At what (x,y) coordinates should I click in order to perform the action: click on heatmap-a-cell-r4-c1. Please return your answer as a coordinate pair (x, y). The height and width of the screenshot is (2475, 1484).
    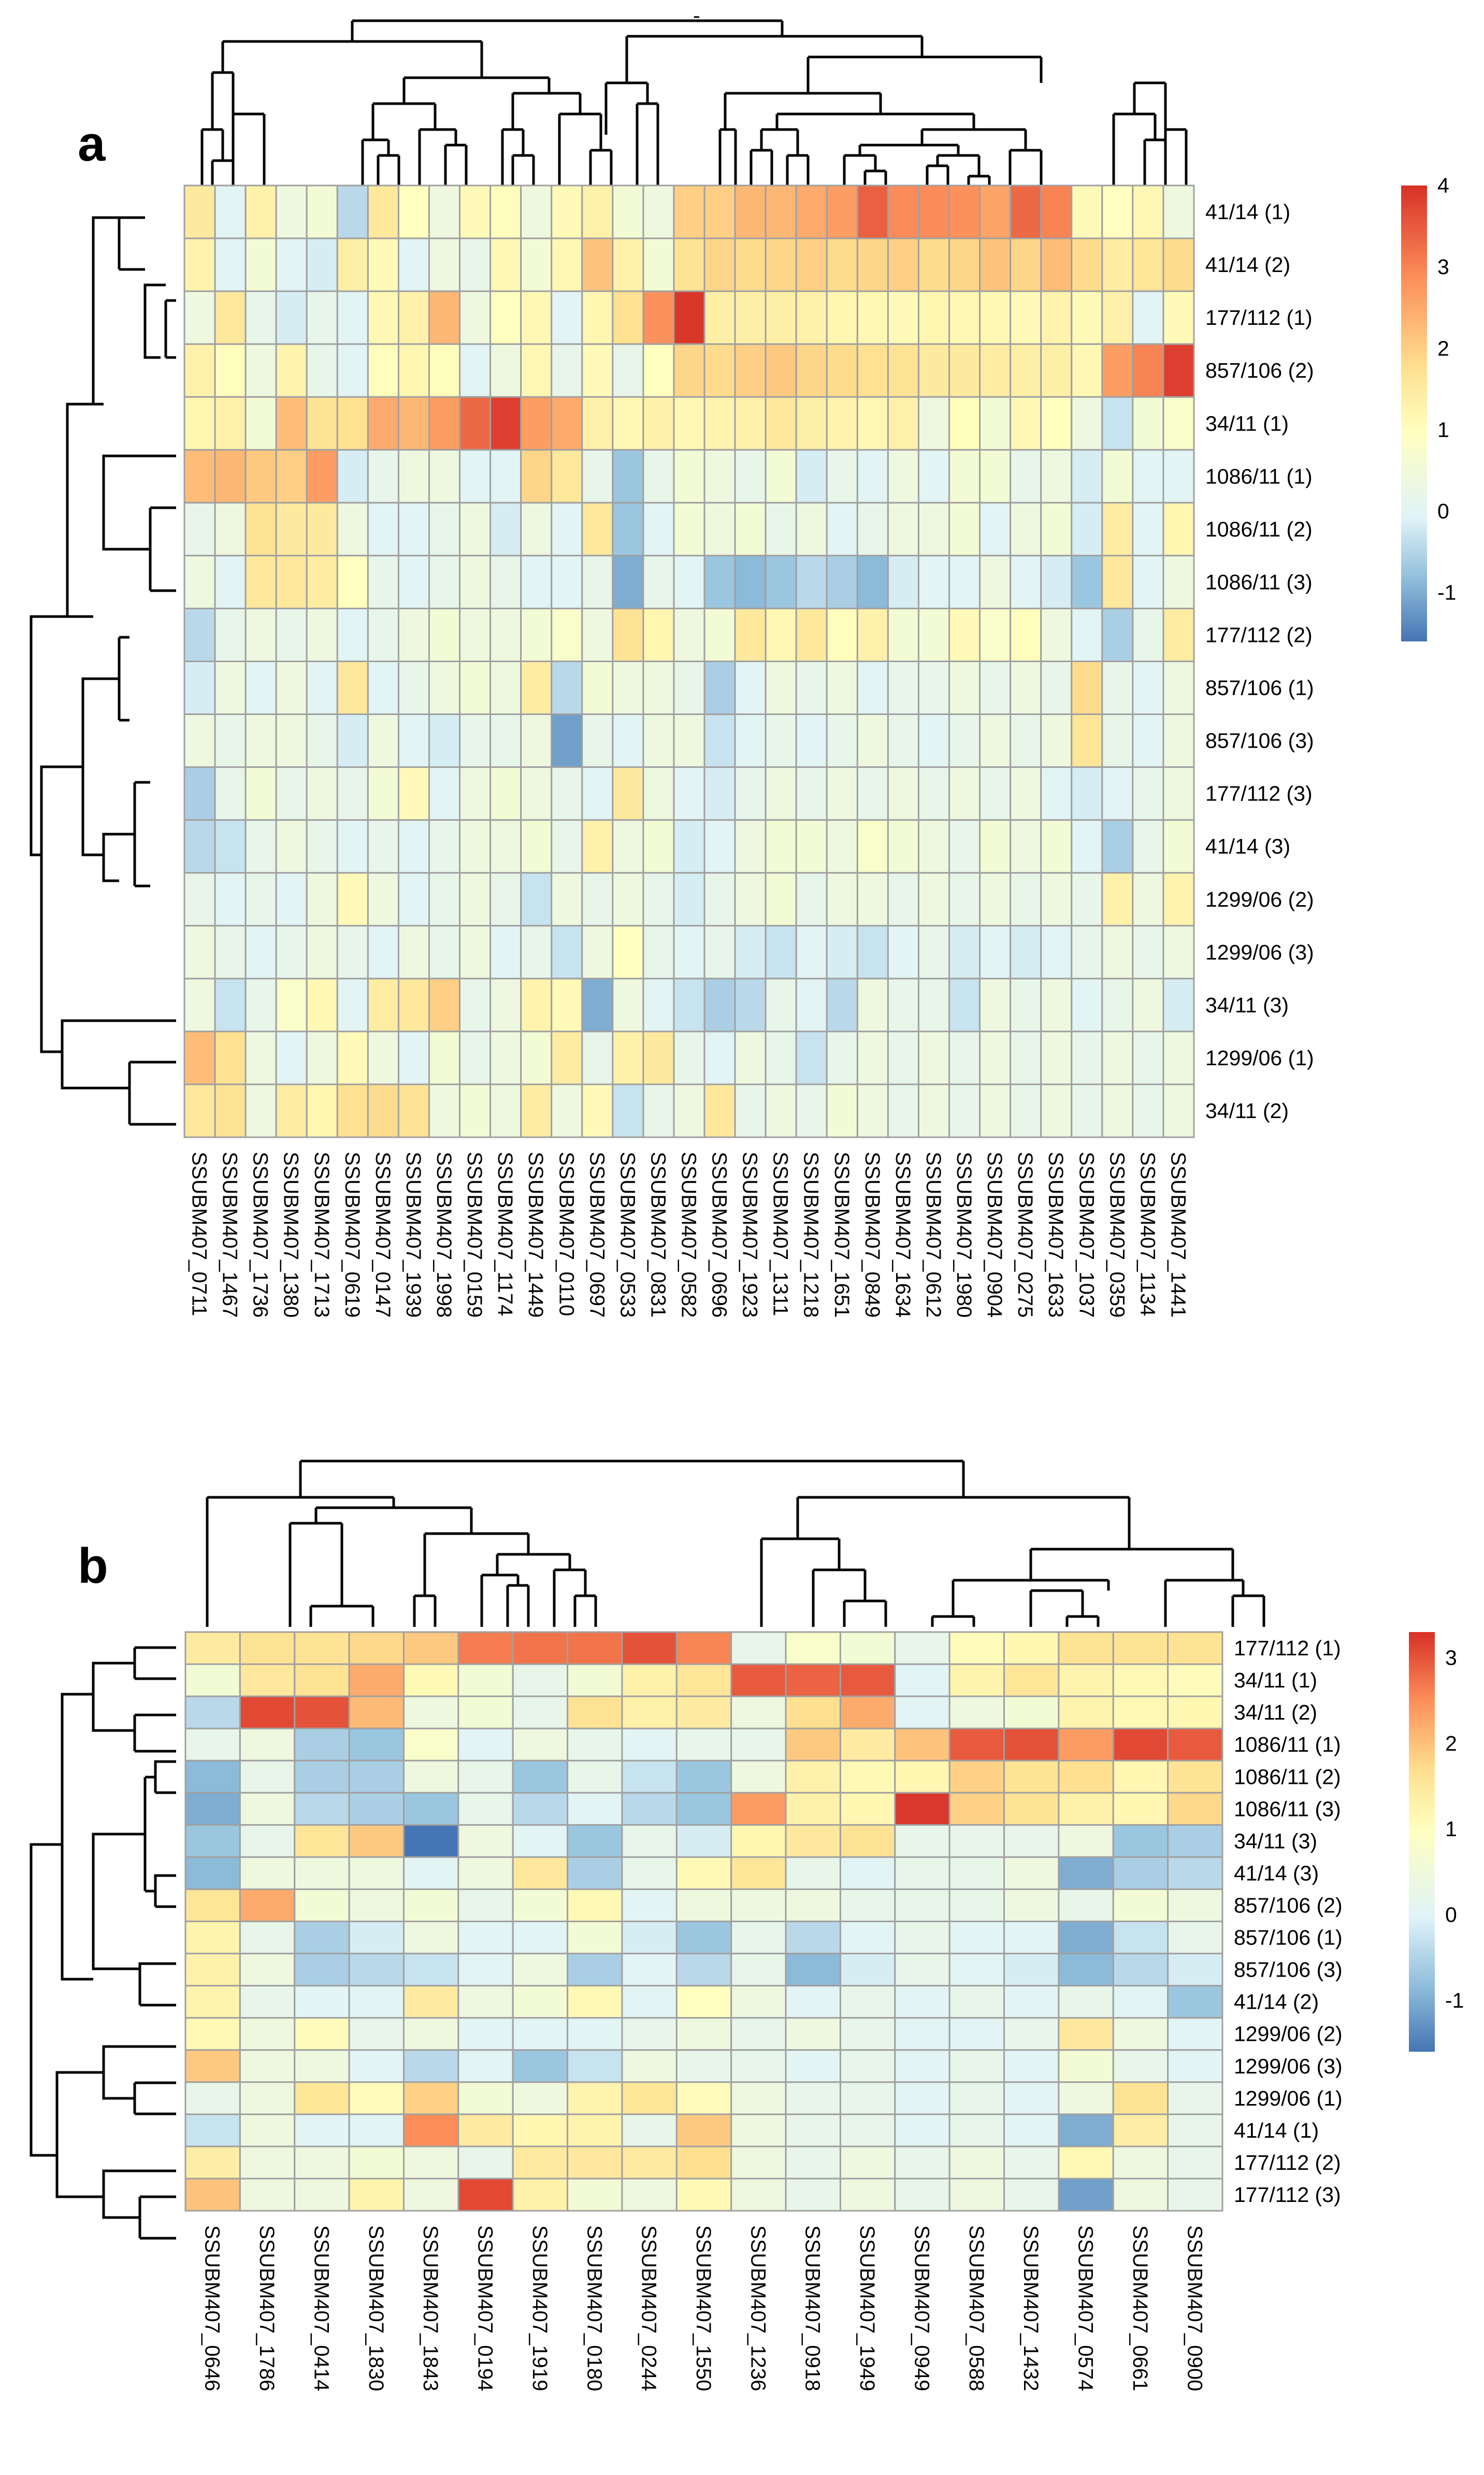
    Looking at the image, I should click on (230, 423).